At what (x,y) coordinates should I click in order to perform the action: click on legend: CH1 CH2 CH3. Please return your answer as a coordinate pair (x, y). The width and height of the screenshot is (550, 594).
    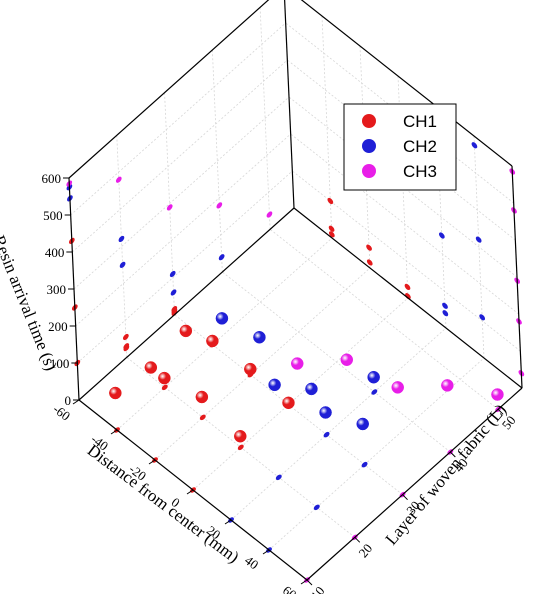
    Looking at the image, I should click on (400, 147).